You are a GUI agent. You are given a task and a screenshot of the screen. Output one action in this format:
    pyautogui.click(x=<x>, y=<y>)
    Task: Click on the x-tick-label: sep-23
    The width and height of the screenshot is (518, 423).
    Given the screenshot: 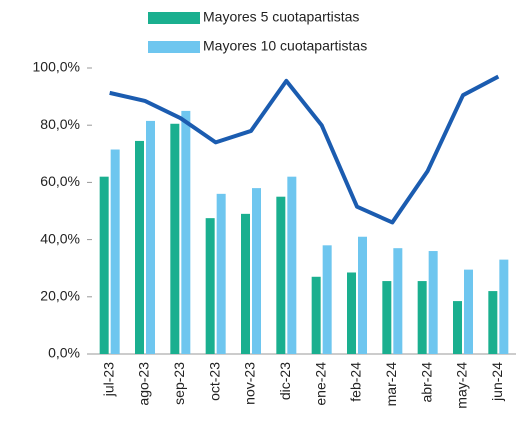 What is the action you would take?
    pyautogui.click(x=179, y=383)
    